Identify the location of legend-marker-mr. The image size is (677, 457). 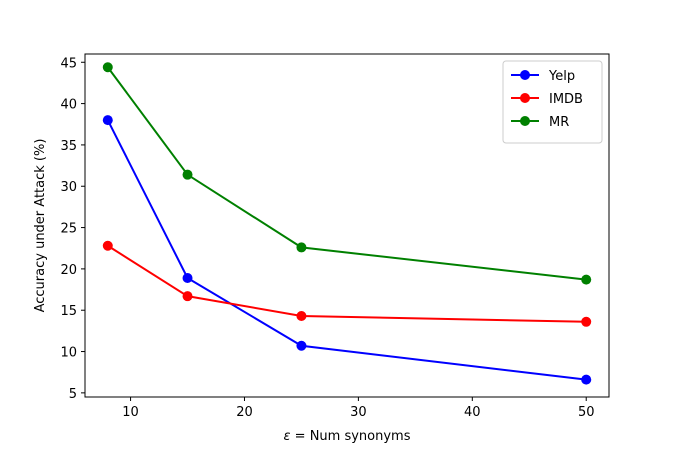
(525, 121).